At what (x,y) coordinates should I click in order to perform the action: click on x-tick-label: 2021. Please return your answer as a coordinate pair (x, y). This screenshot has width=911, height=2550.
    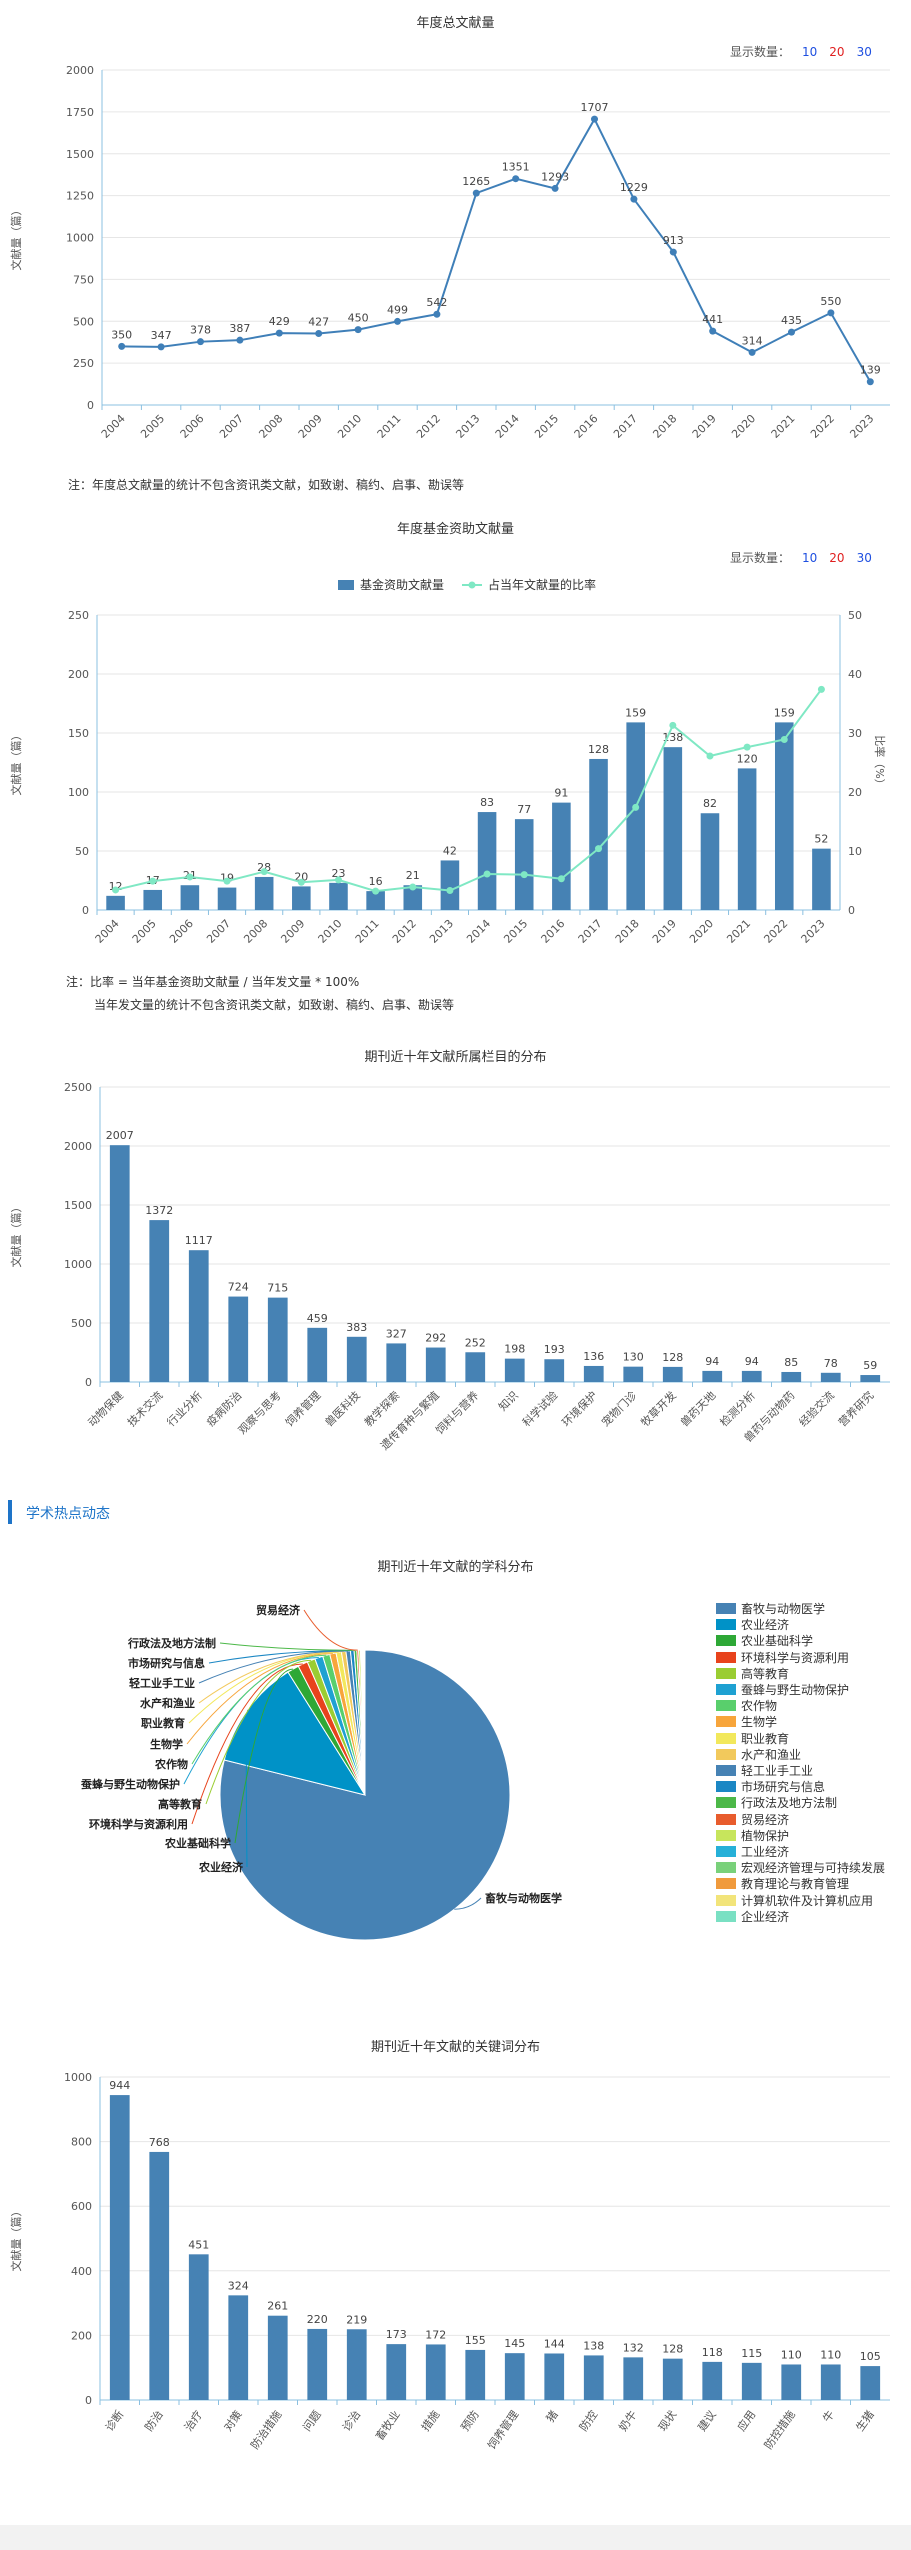
    Looking at the image, I should click on (783, 426).